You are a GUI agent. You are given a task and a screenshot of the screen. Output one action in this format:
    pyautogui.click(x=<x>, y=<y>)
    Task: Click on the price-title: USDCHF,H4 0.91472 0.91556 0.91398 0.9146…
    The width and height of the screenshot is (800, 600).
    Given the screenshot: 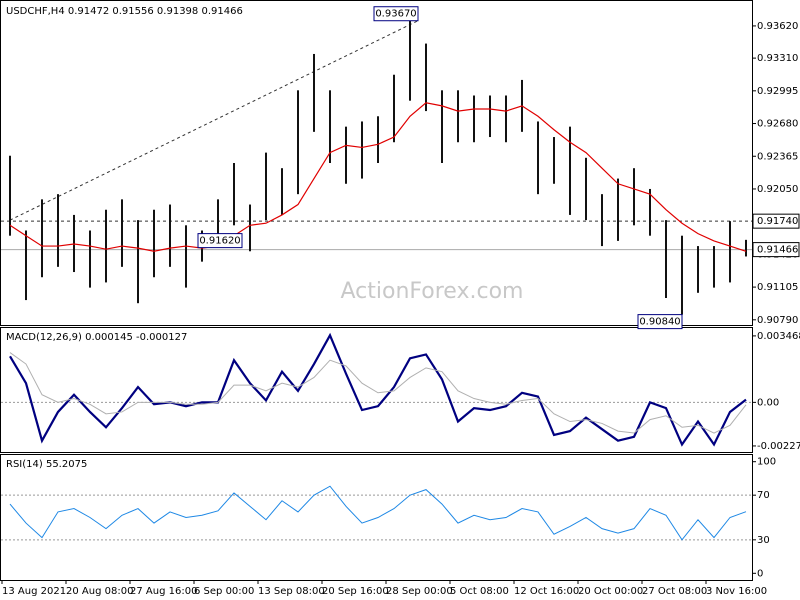 What is the action you would take?
    pyautogui.click(x=124, y=11)
    